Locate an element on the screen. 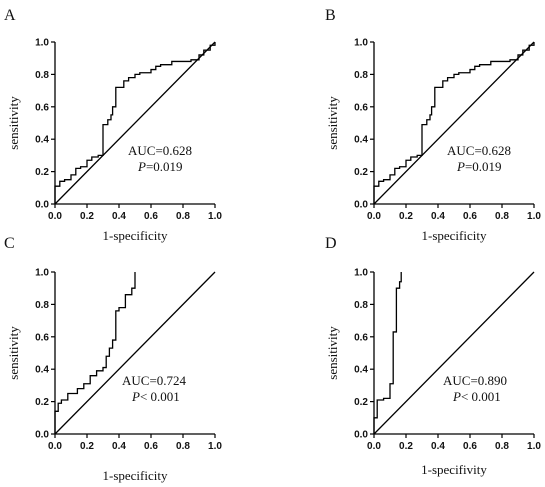 This screenshot has width=545, height=487. auc-annotation: AUC=0.890 is located at coordinates (475, 380).